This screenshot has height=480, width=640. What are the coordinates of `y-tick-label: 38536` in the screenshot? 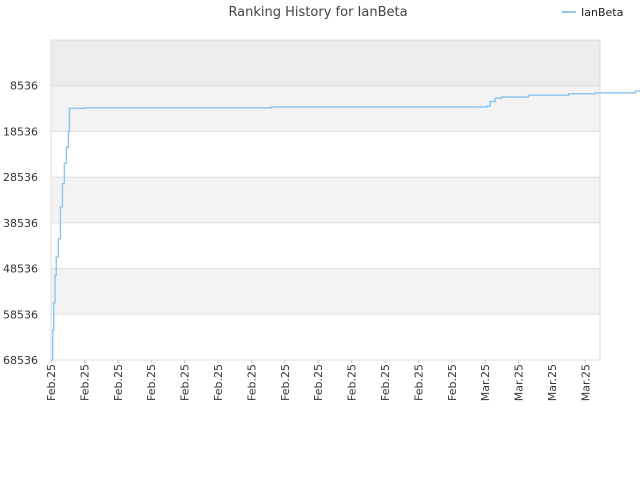 It's located at (20, 223).